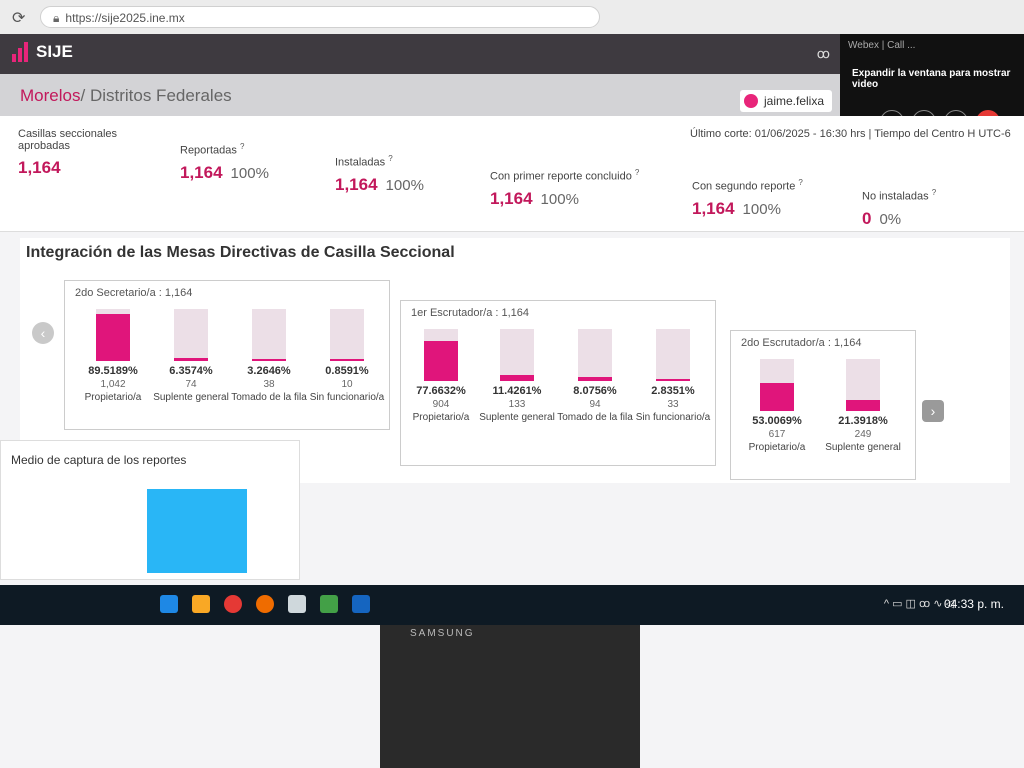  What do you see at coordinates (517, 391) in the screenshot?
I see `metric-percent: 11.4261%` at bounding box center [517, 391].